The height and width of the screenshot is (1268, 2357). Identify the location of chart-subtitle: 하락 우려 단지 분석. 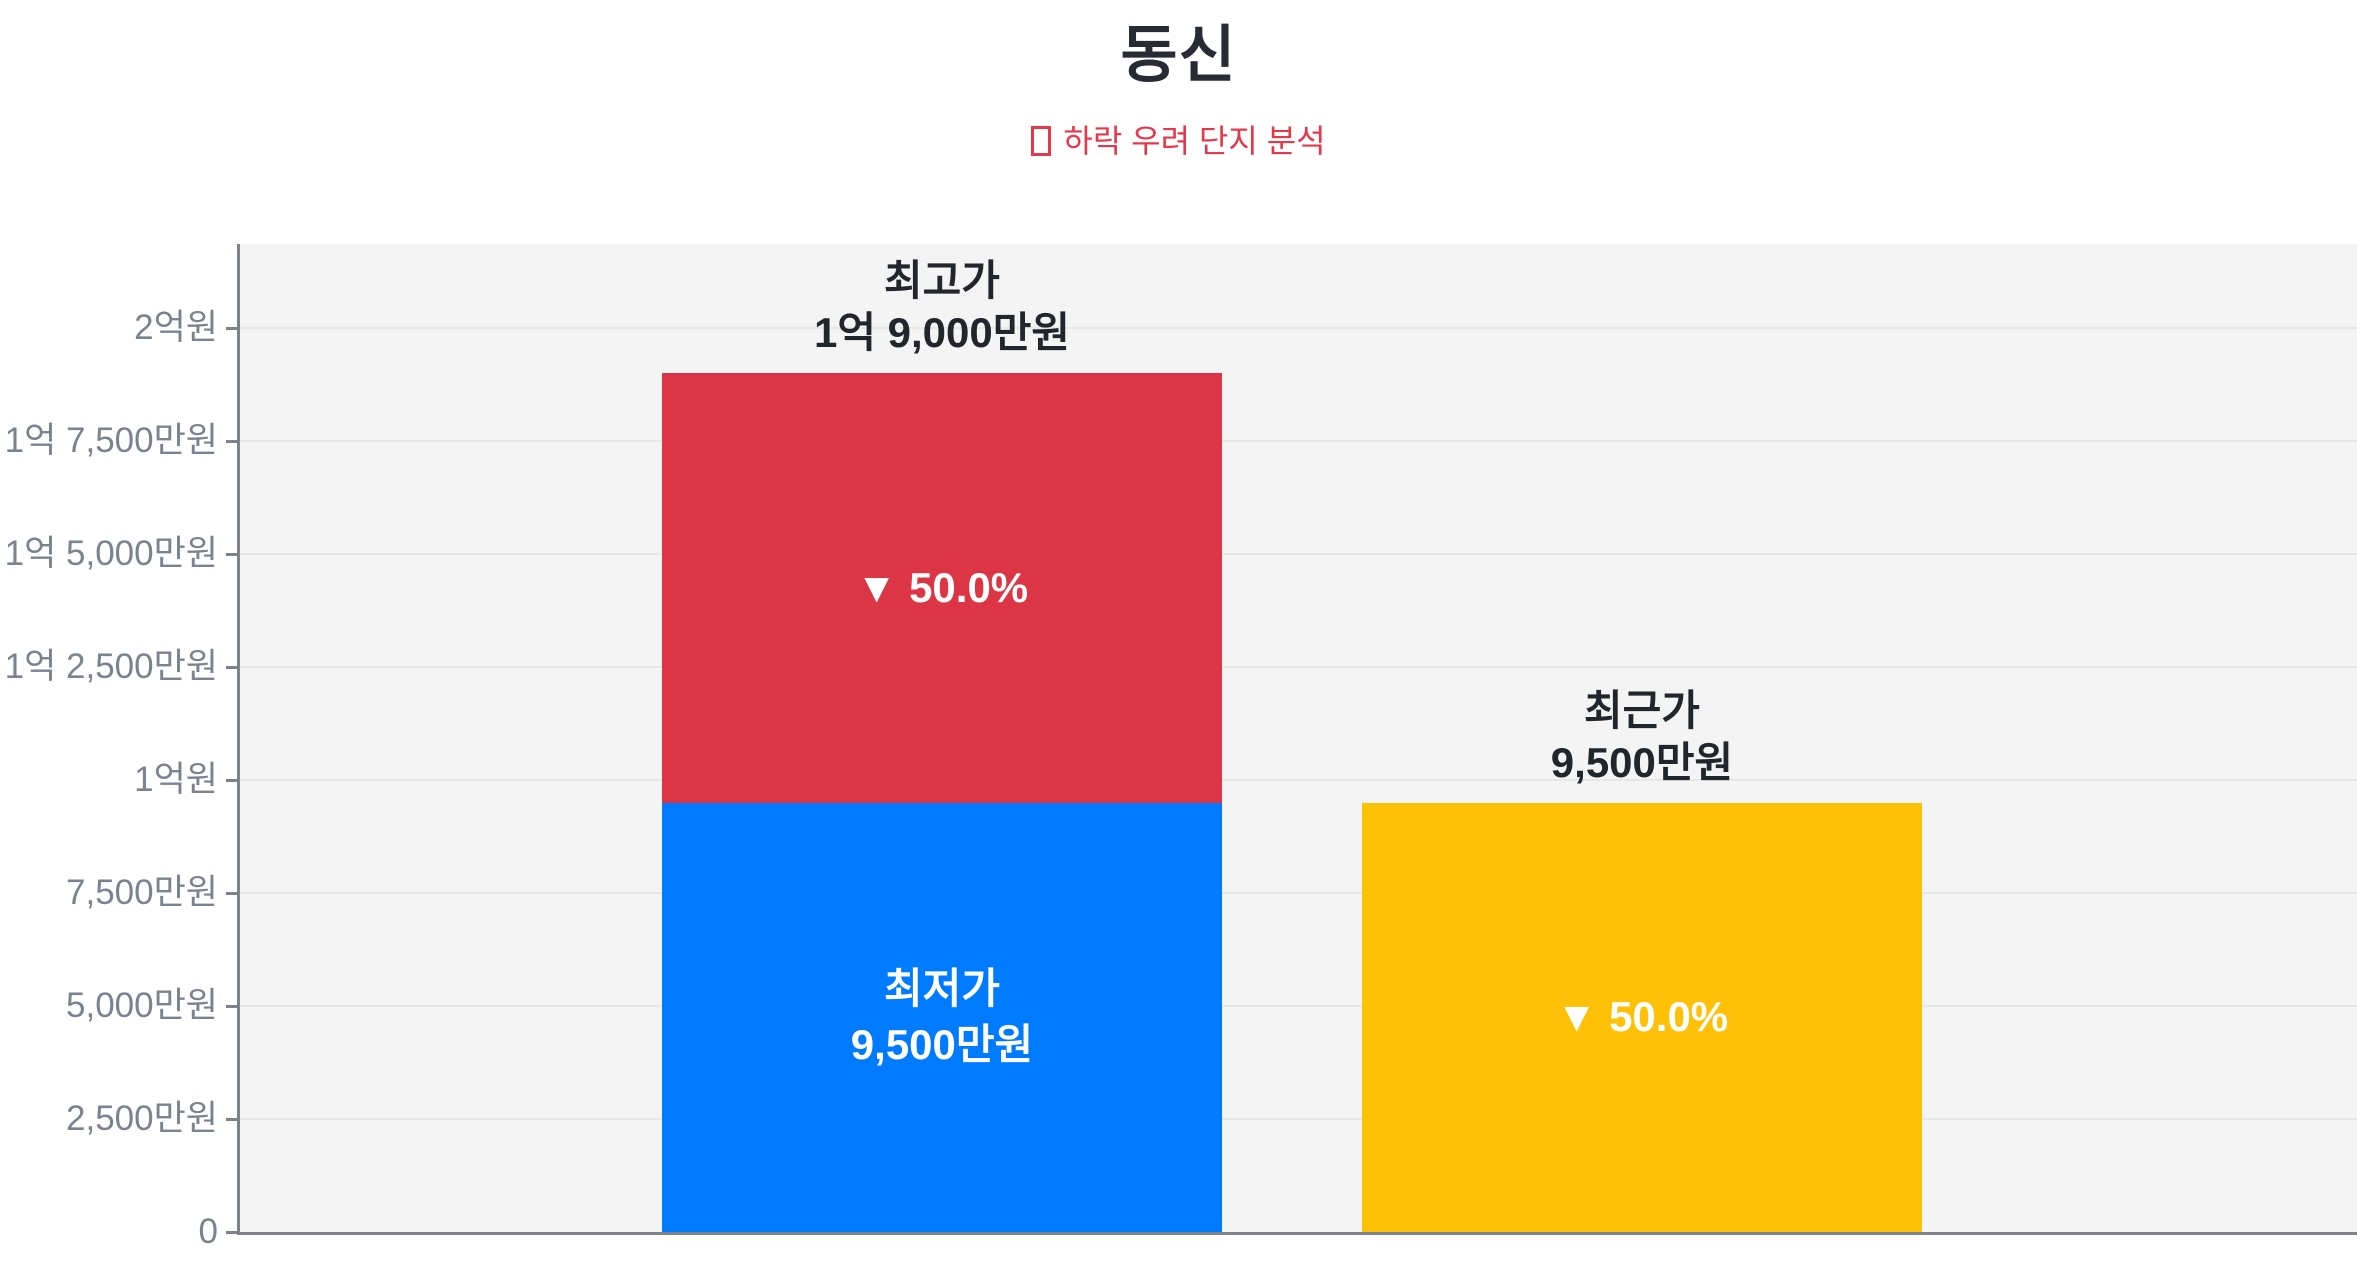
(1178, 139).